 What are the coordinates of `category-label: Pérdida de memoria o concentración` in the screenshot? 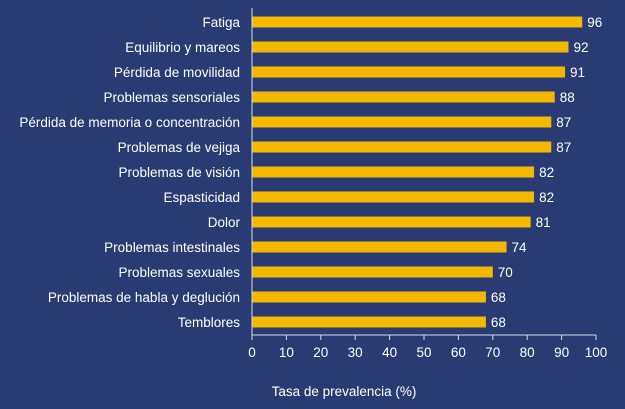 It's located at (129, 122).